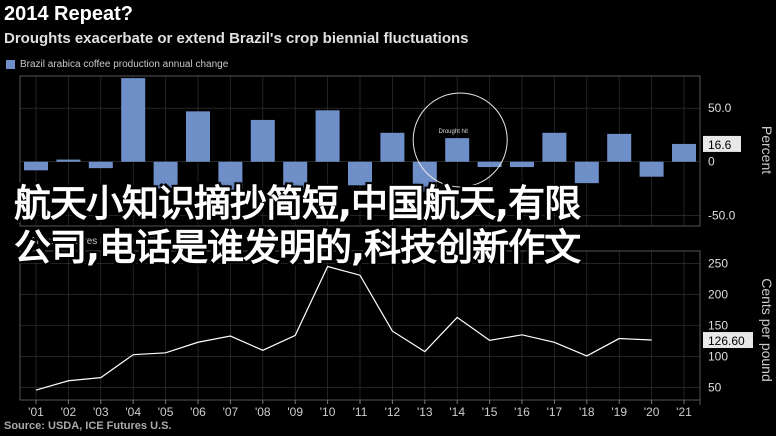  What do you see at coordinates (36, 412) in the screenshot?
I see `x-tick-label: '01` at bounding box center [36, 412].